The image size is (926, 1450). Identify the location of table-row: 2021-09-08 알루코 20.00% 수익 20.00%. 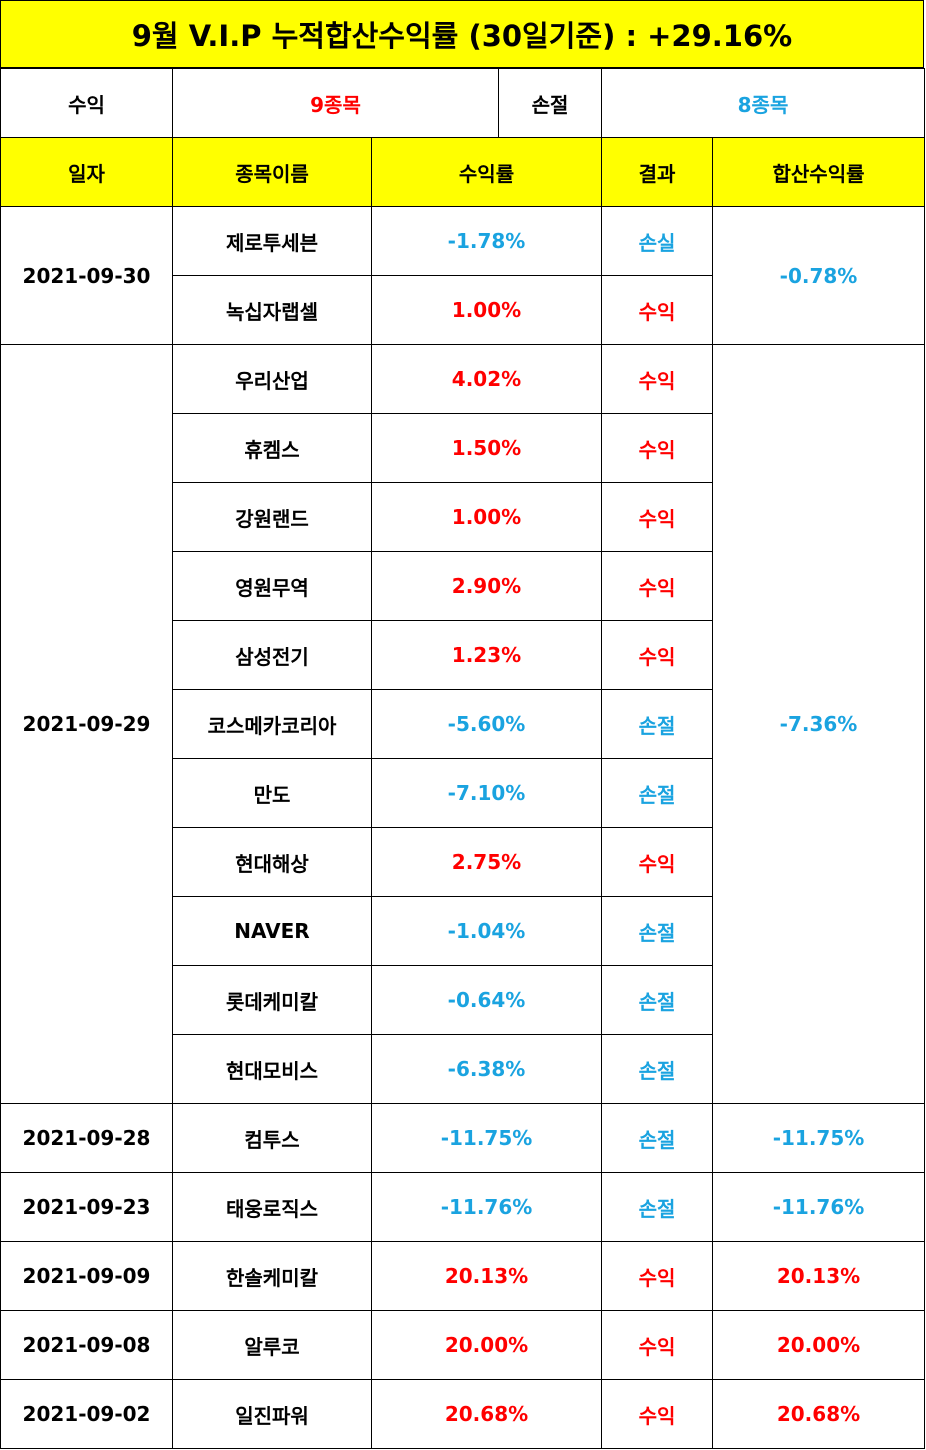
(462, 1345).